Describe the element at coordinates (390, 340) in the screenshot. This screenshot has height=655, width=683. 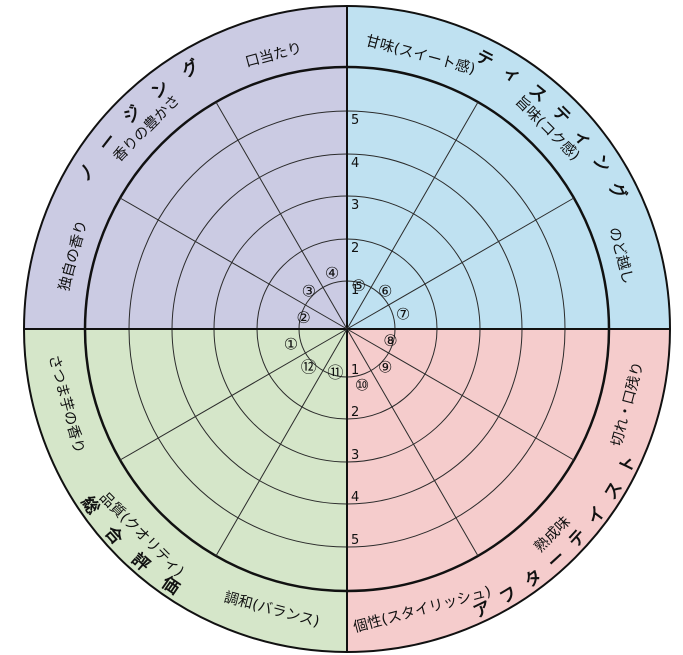
I see `item-number: ⑧` at that location.